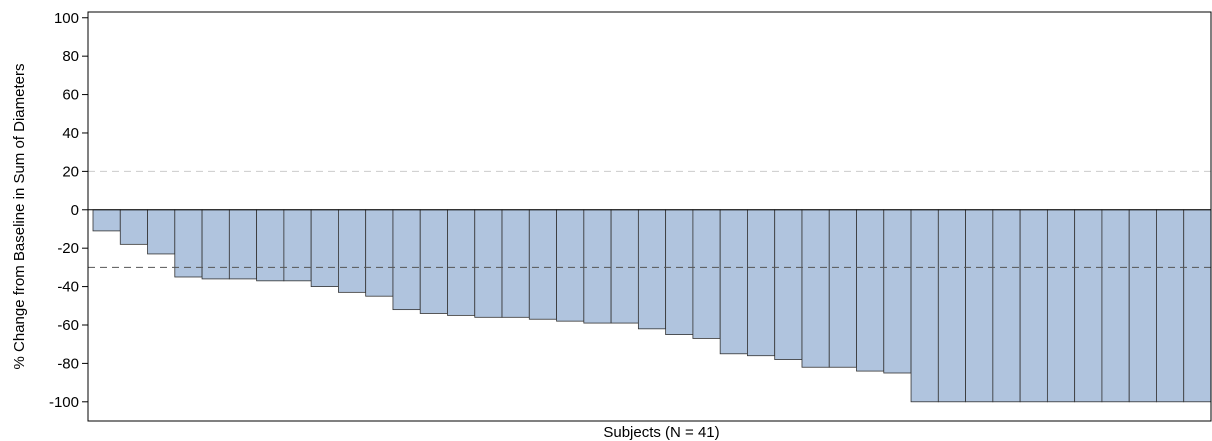 This screenshot has width=1212, height=441. I want to click on y-tick-label: 60, so click(70, 95).